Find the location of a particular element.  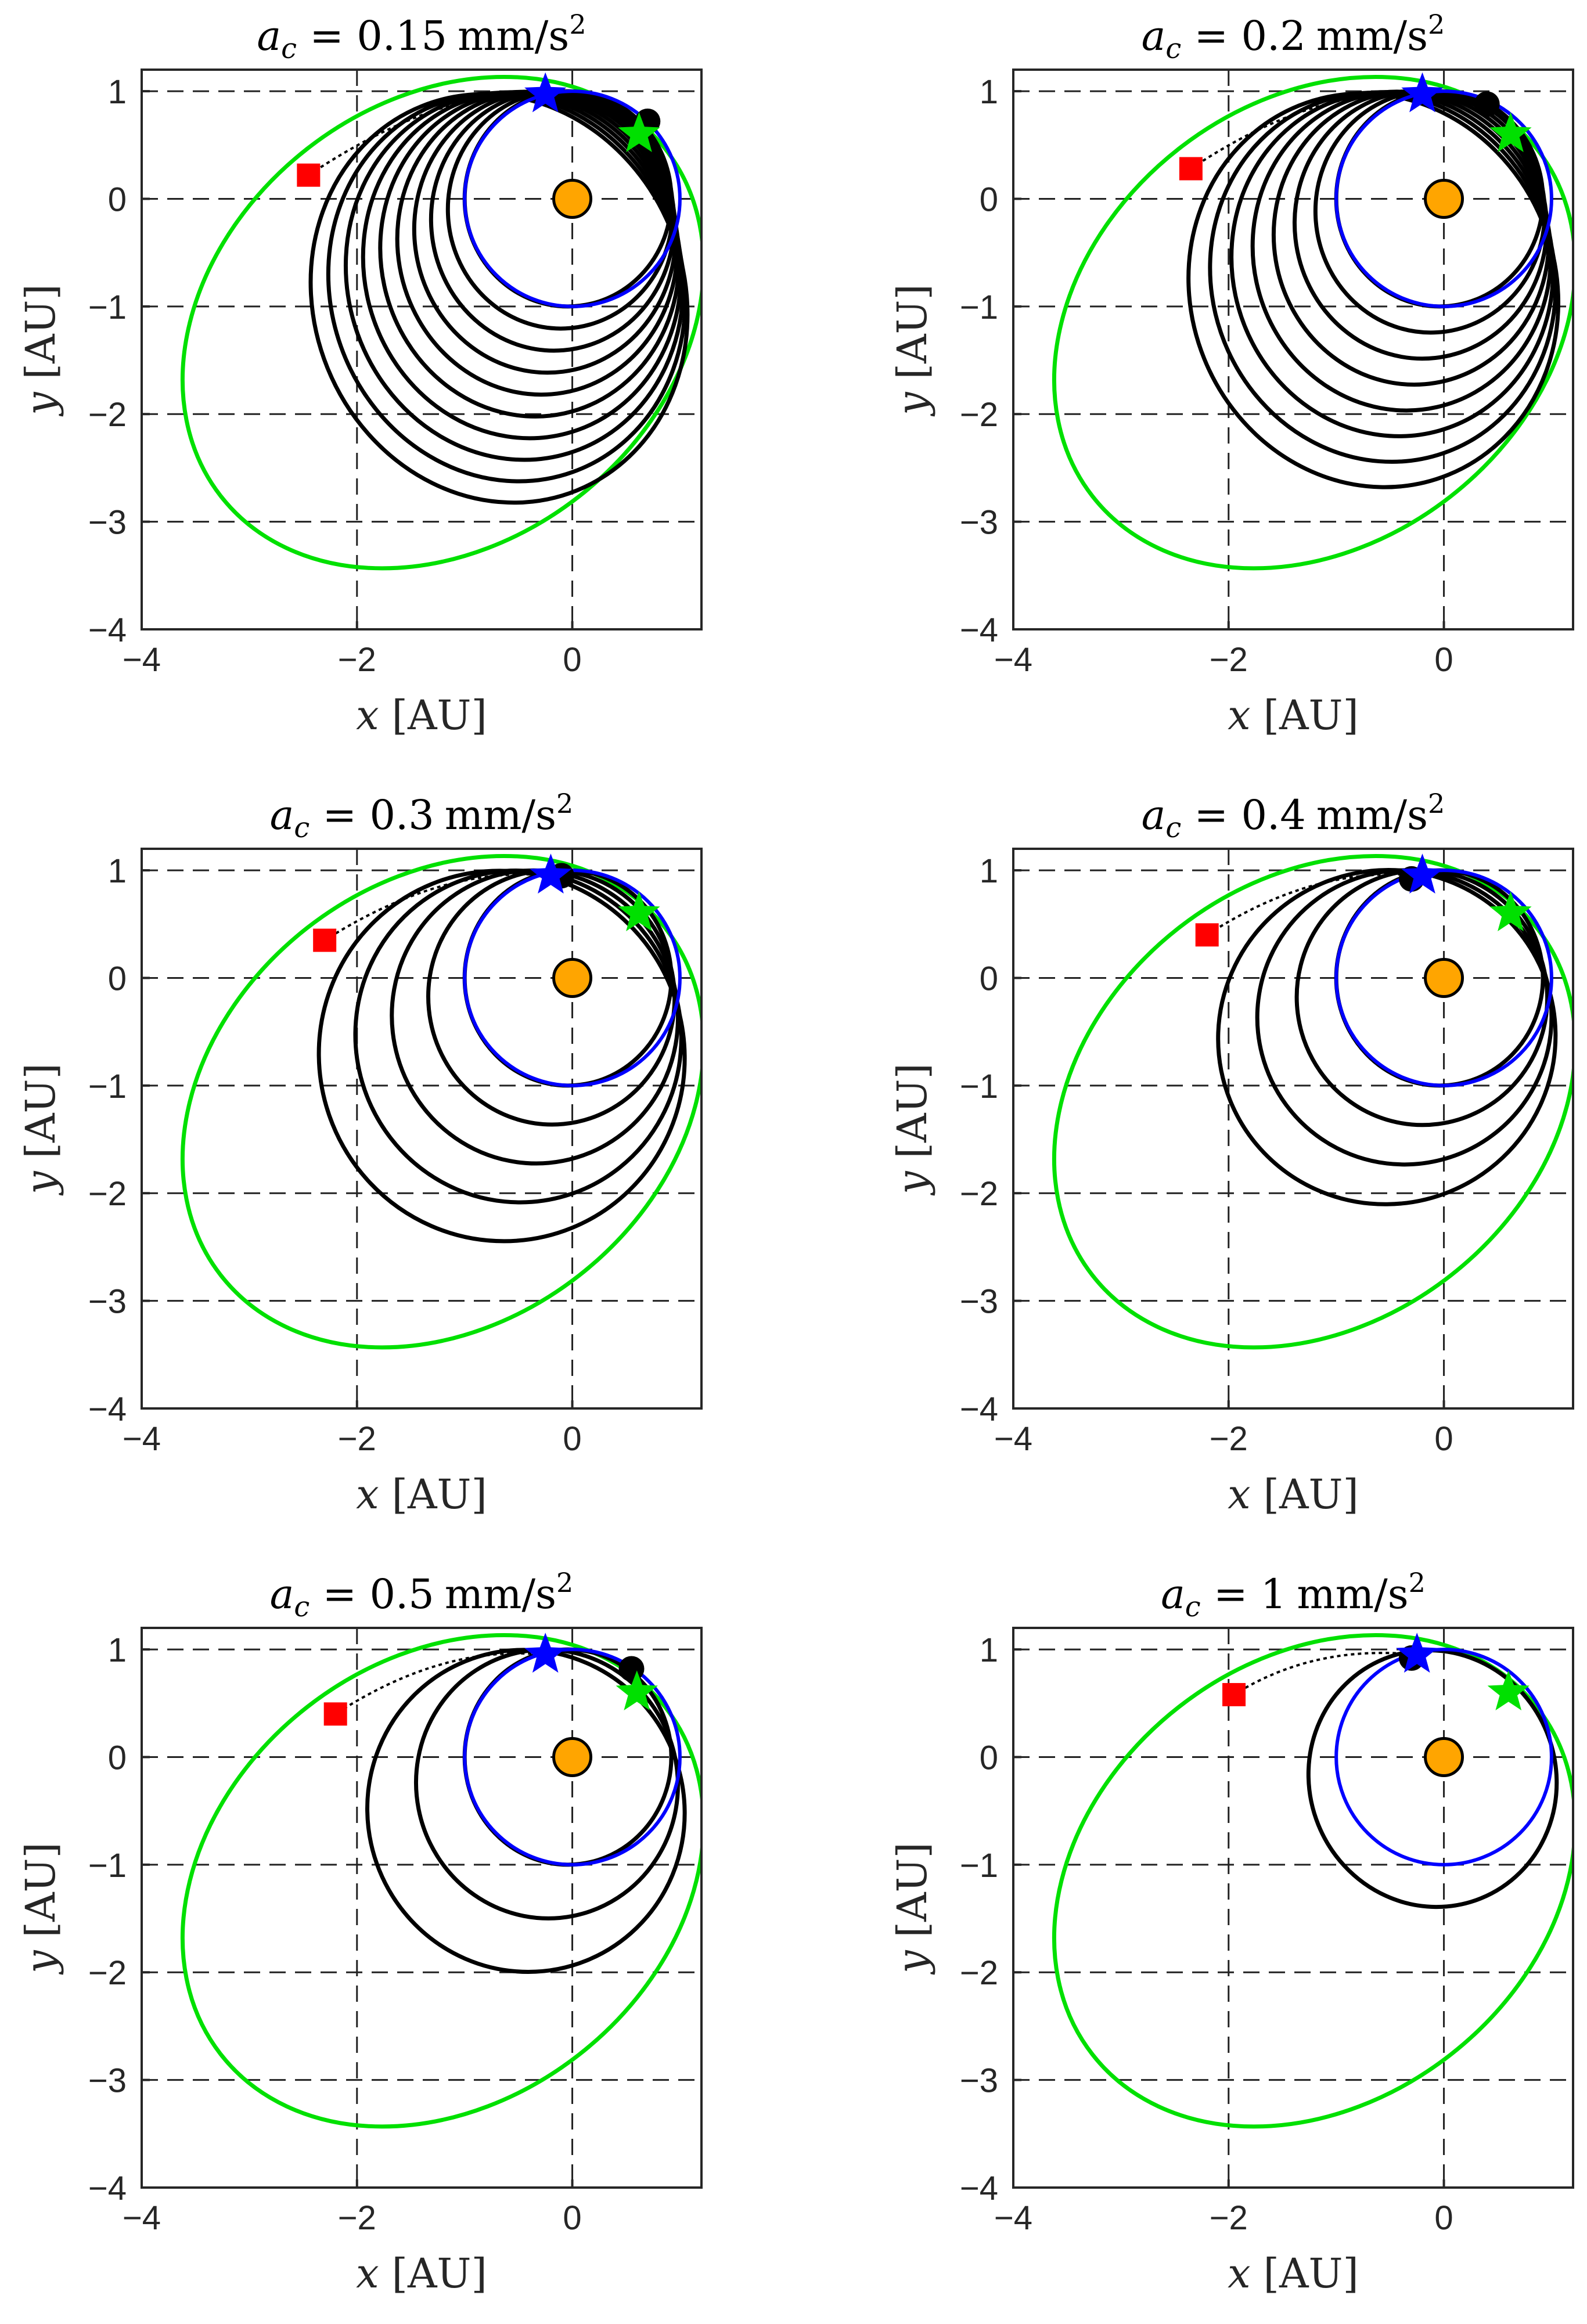

subplot-6: −4 −2 010−1−2−3−4ac = 1 mm/s2x [AU]y[AU] is located at coordinates (1231, 1932).